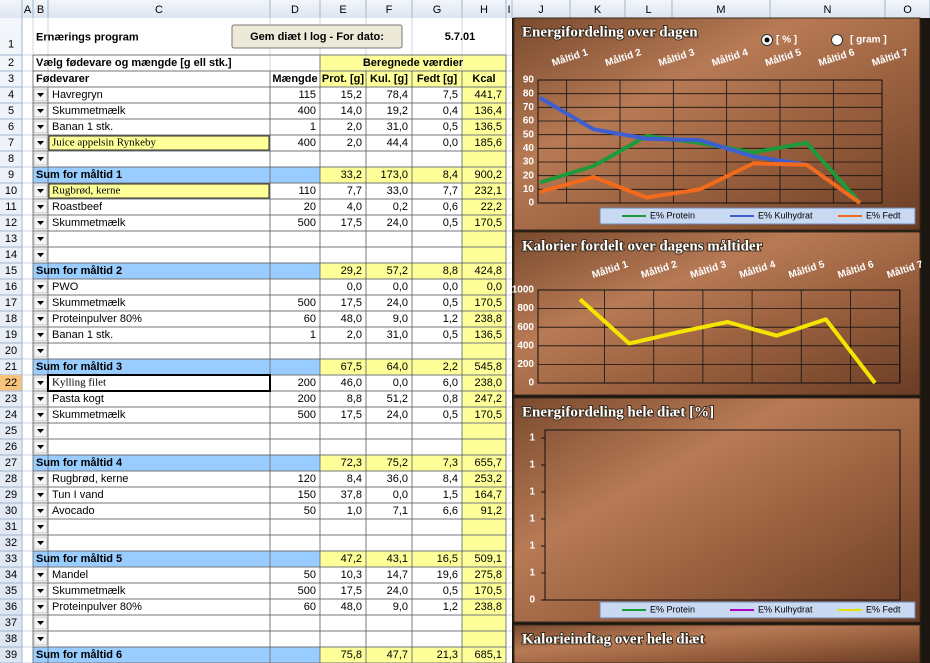 The width and height of the screenshot is (930, 663). Describe the element at coordinates (307, 591) in the screenshot. I see `quantity: 500` at that location.